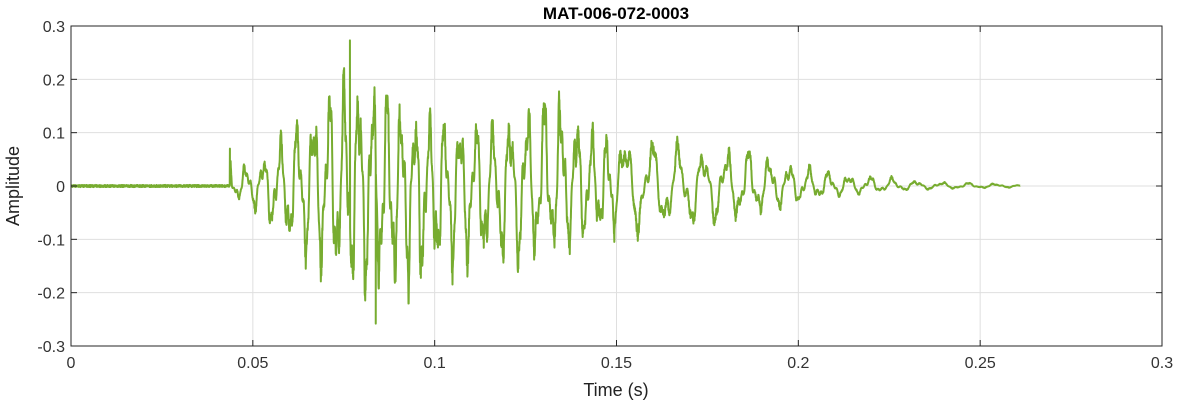  Describe the element at coordinates (798, 363) in the screenshot. I see `x-tick-label: 0.2` at that location.